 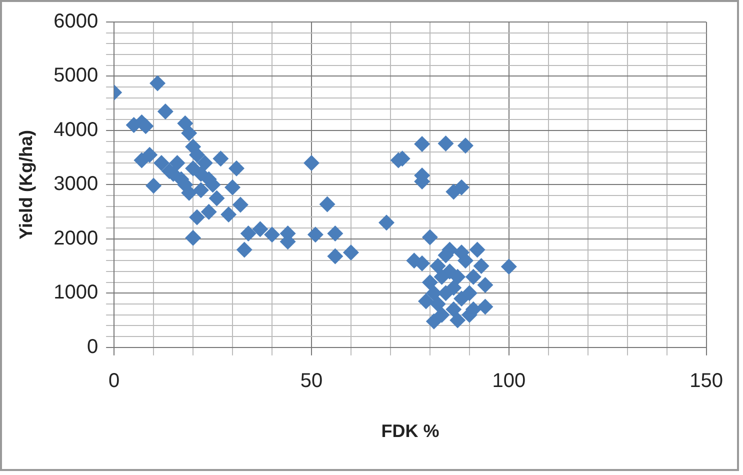 What do you see at coordinates (509, 381) in the screenshot?
I see `x-tick-label: 100` at bounding box center [509, 381].